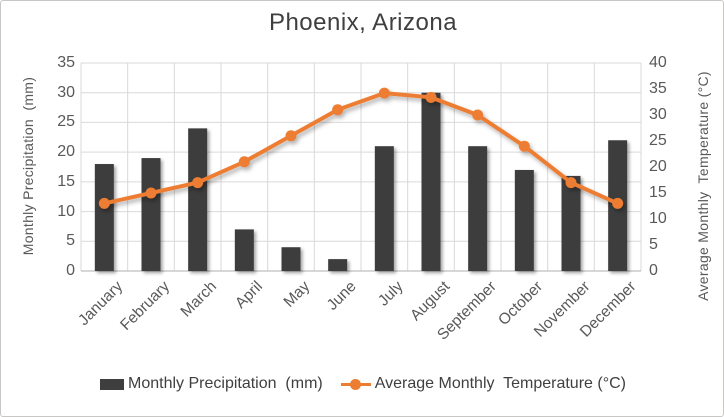 Image resolution: width=724 pixels, height=417 pixels. Describe the element at coordinates (431, 181) in the screenshot. I see `bar-august` at that location.